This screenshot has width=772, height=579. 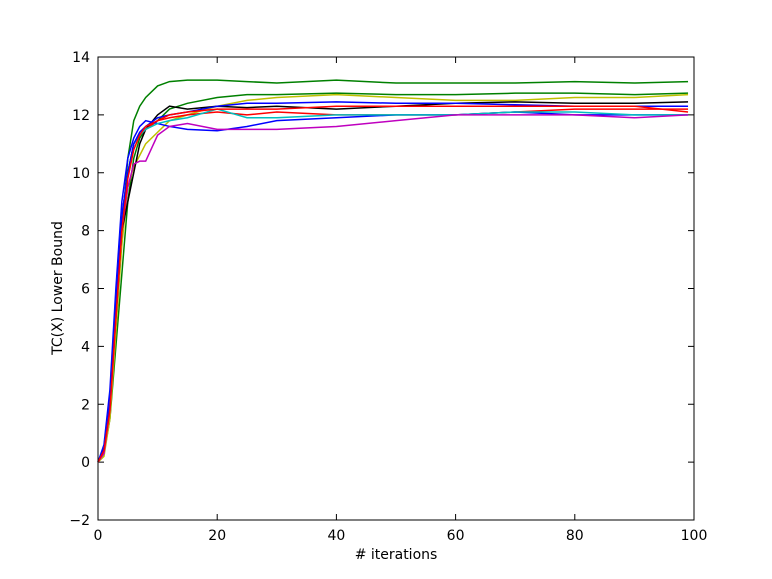 What do you see at coordinates (396, 555) in the screenshot?
I see `x-axis-label: # iterations` at bounding box center [396, 555].